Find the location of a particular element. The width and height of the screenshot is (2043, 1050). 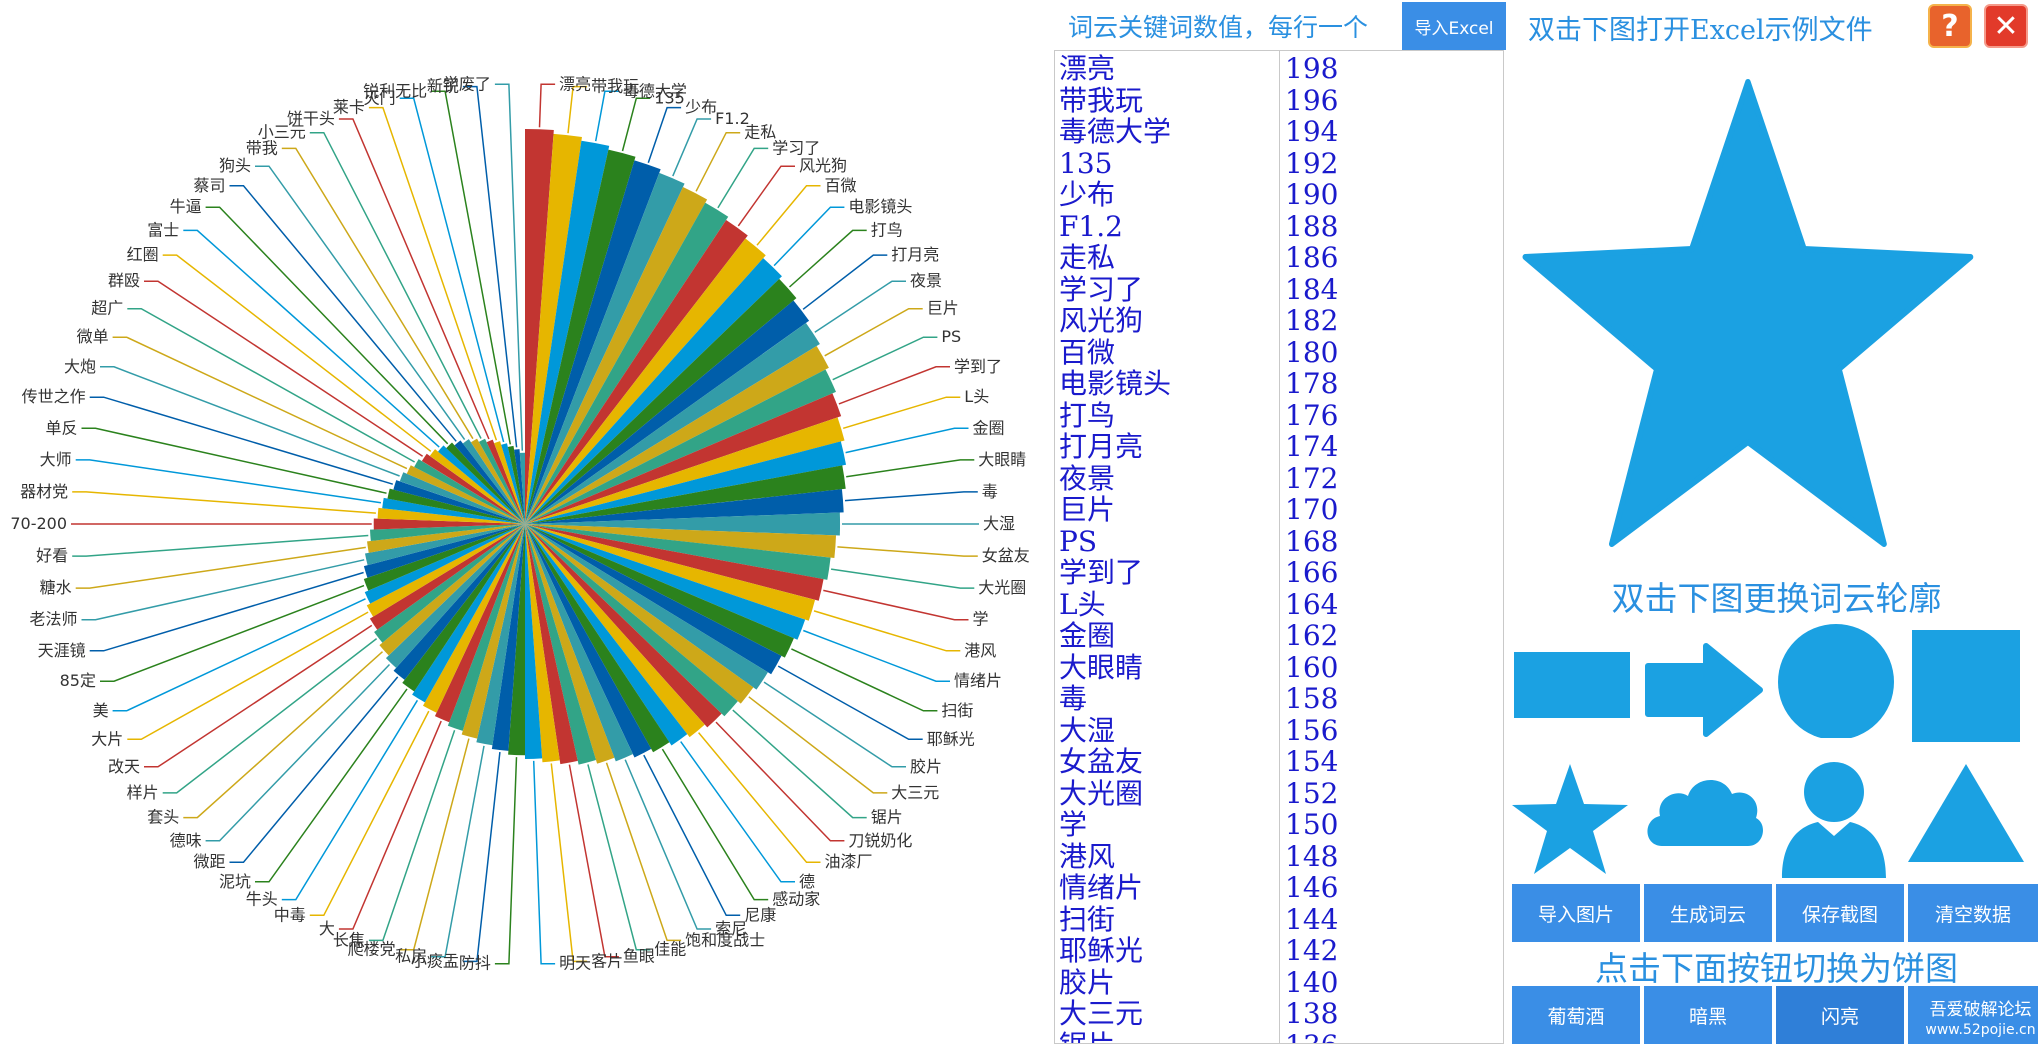

import-image-button: 导入图片 is located at coordinates (1576, 913).